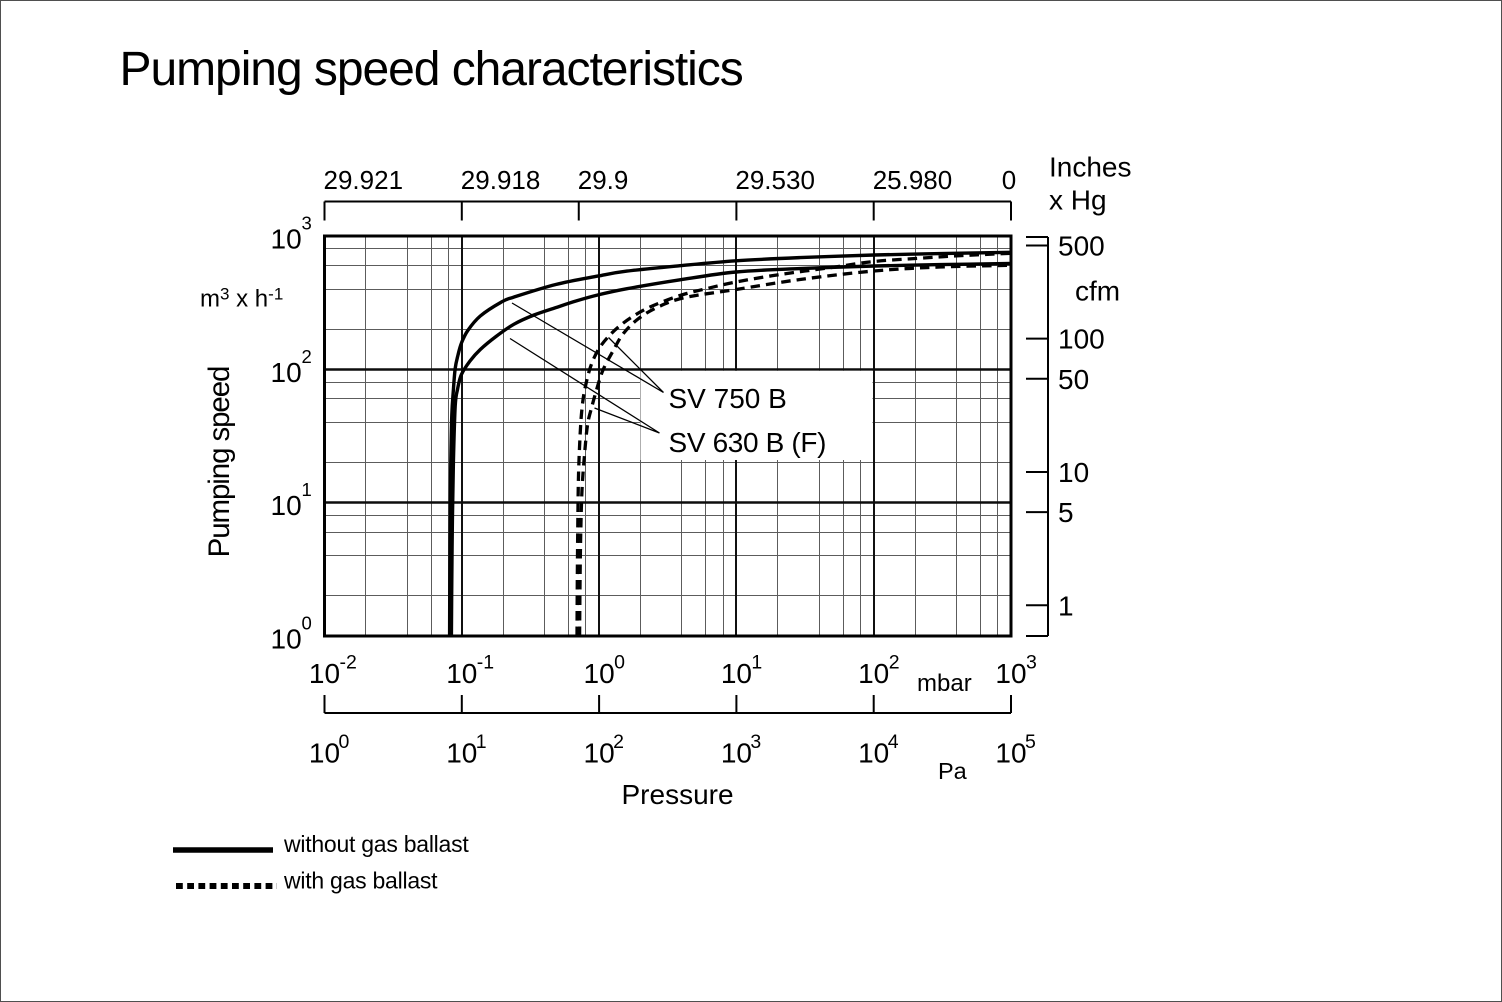 The width and height of the screenshot is (1502, 1002). What do you see at coordinates (1078, 200) in the screenshot?
I see `svg-text: x Hg` at bounding box center [1078, 200].